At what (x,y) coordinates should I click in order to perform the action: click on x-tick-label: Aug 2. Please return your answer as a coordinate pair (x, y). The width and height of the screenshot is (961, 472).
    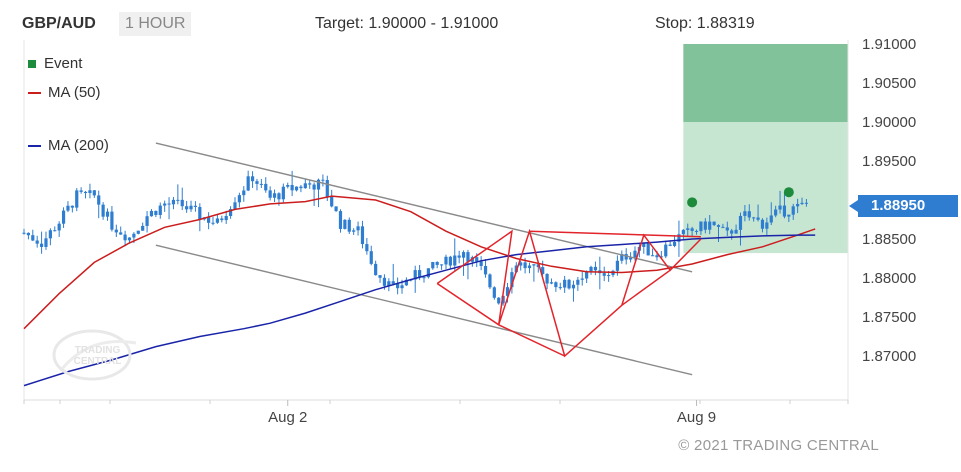
    Looking at the image, I should click on (287, 417).